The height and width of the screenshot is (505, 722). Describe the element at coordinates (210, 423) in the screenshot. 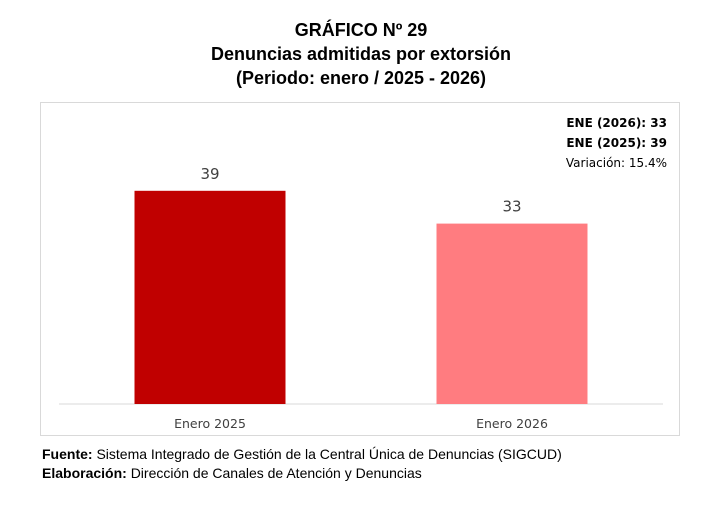

I see `x-tick-label-1: Enero 2025` at that location.